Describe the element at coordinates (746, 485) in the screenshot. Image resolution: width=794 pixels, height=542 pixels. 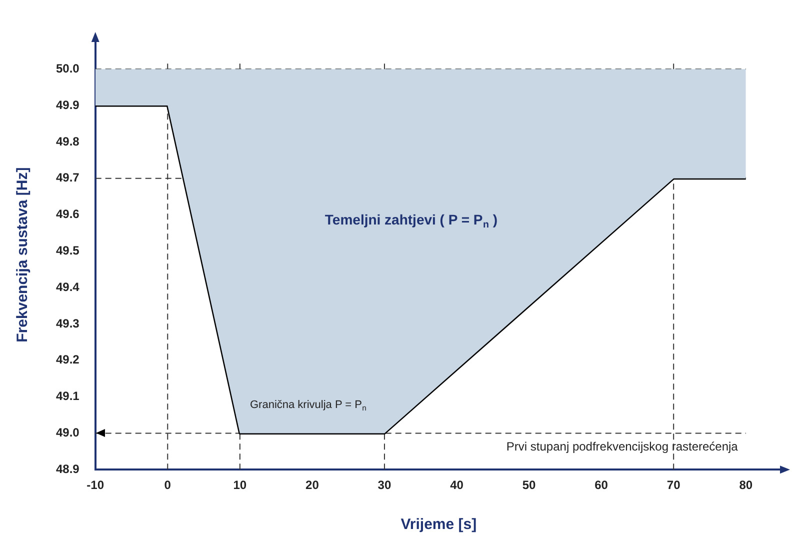
I see `x-tick-label: 80` at that location.